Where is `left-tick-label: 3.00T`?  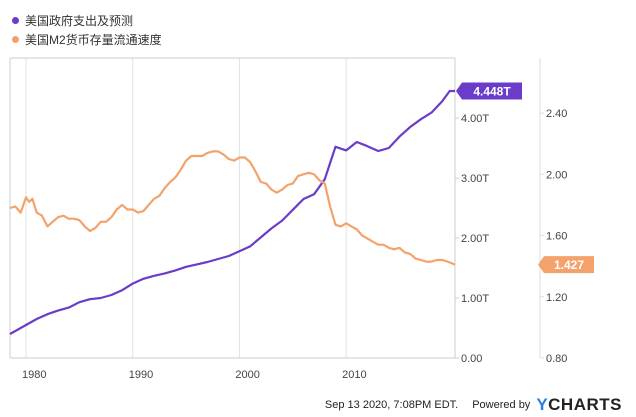
left-tick-label: 3.00T is located at coordinates (475, 179).